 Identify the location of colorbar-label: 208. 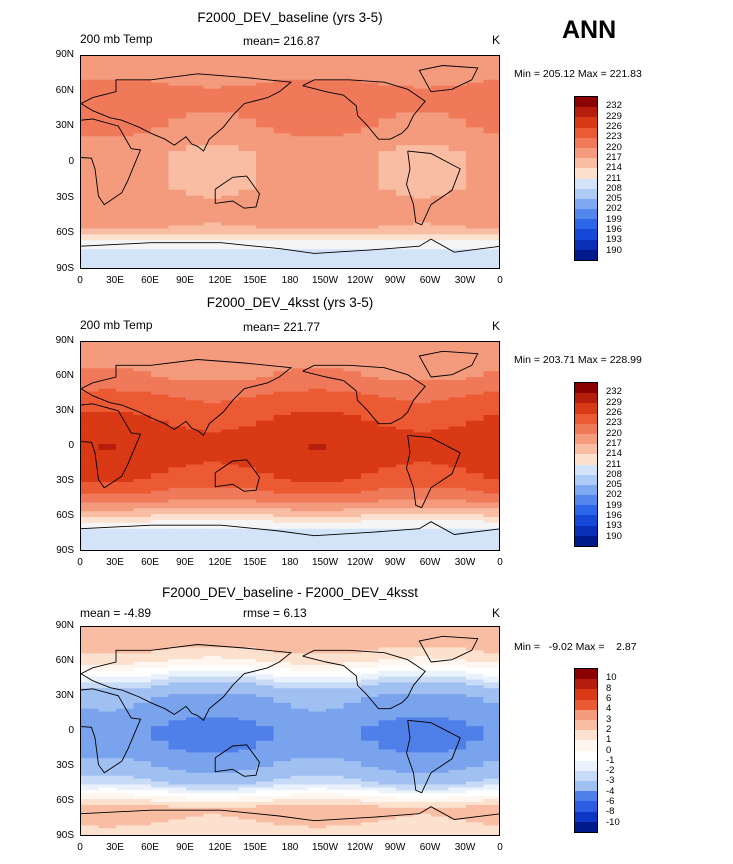
(614, 474).